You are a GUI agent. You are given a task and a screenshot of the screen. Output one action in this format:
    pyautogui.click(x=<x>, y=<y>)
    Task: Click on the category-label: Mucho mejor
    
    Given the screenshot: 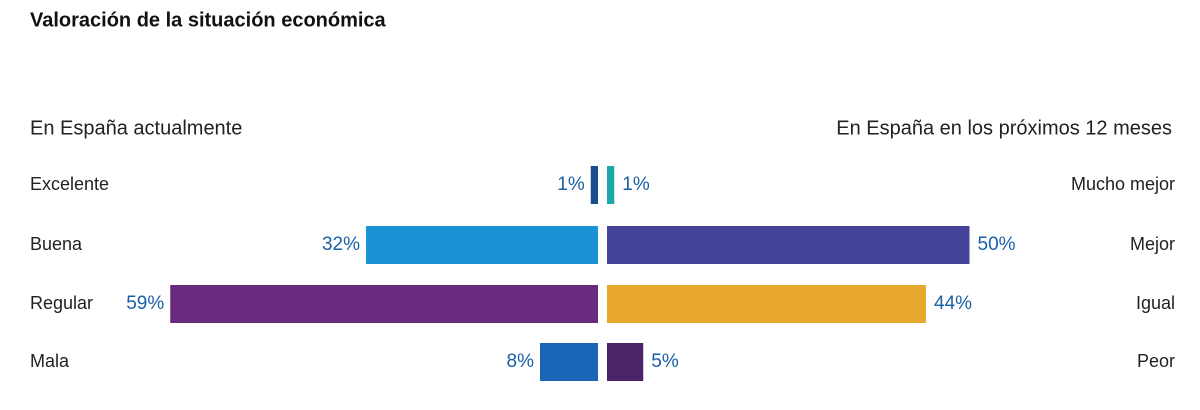 What is the action you would take?
    pyautogui.click(x=1123, y=184)
    